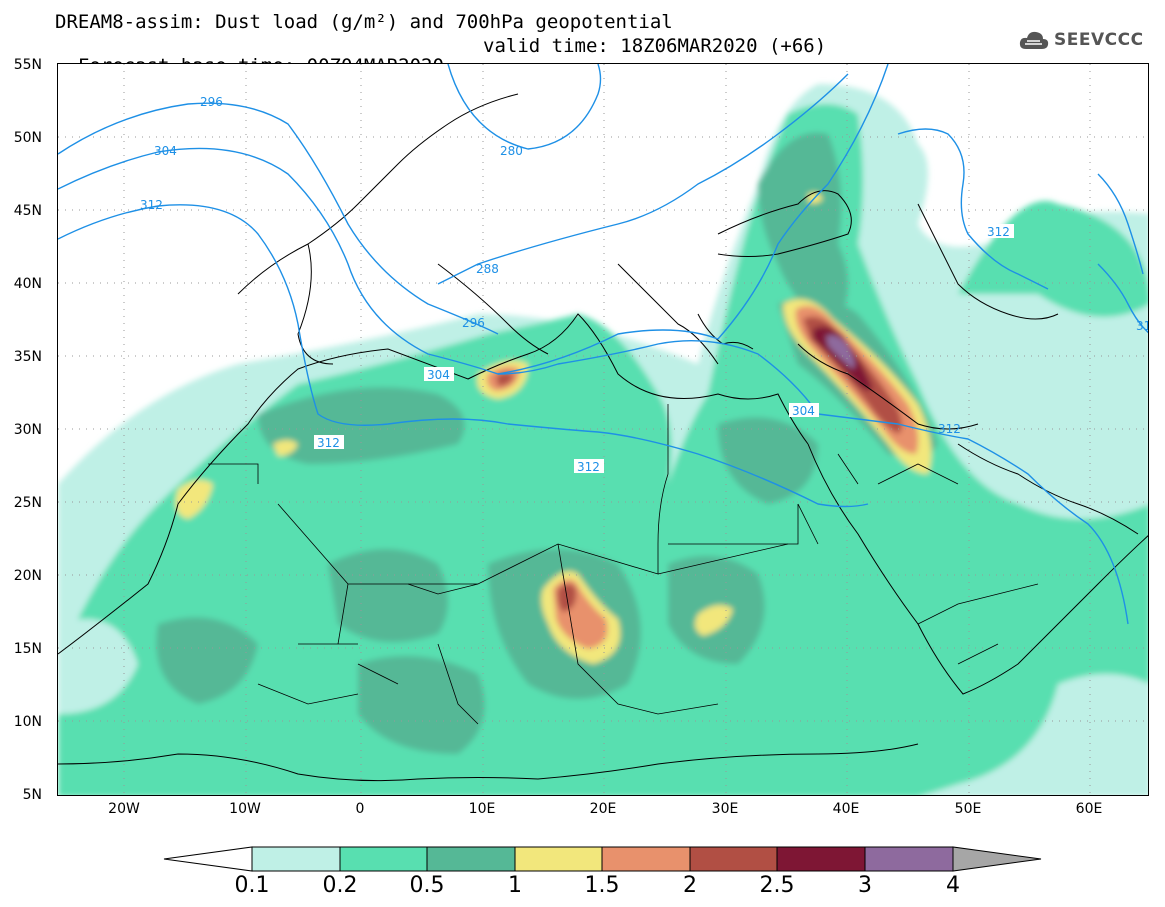 The height and width of the screenshot is (907, 1165). I want to click on lat-label: 30N, so click(27, 430).